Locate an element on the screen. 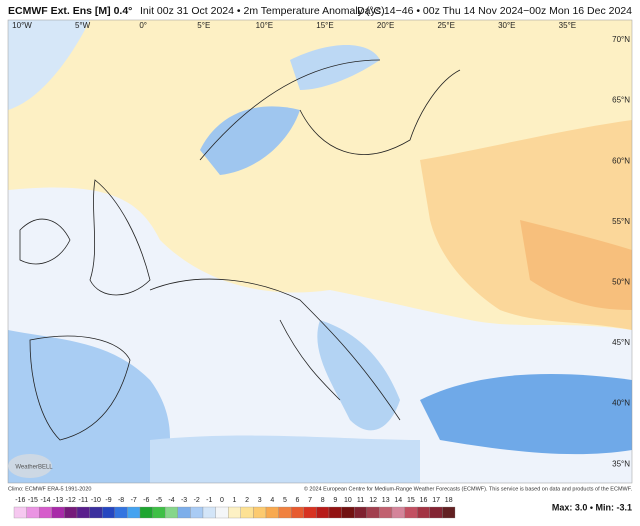  longitude-label: 15°E is located at coordinates (324, 25).